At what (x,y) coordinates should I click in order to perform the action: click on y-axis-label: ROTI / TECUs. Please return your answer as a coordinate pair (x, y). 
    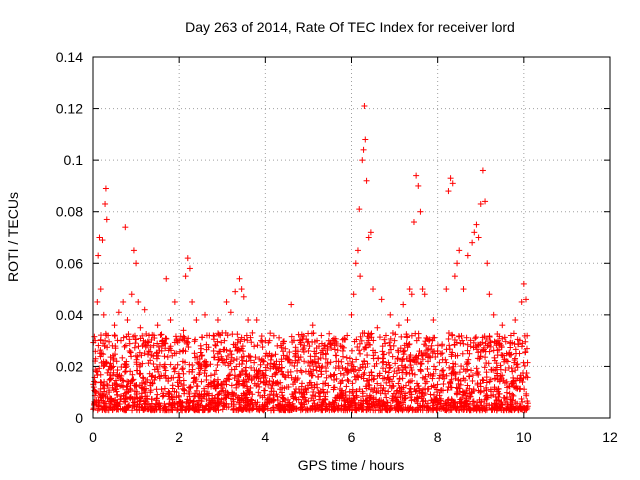
    Looking at the image, I should click on (13, 237).